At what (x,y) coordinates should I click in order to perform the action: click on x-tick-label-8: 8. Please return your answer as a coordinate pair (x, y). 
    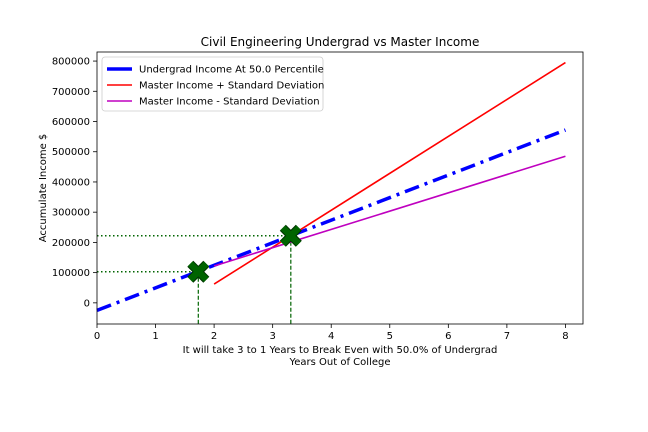
    Looking at the image, I should click on (565, 336).